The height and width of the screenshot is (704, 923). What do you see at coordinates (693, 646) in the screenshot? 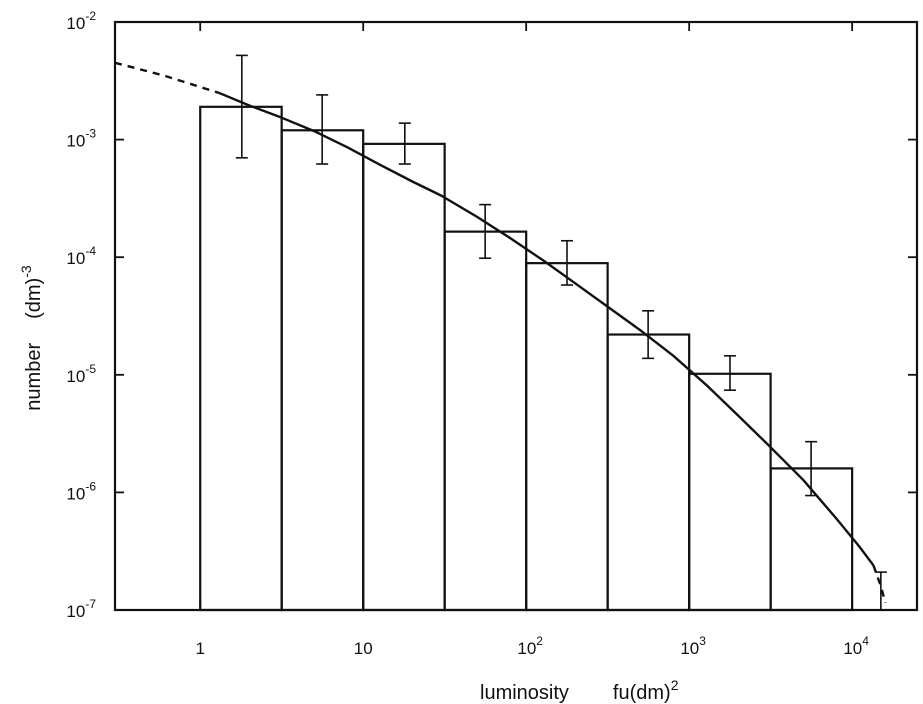
I see `x-tick-label-4: 10³` at bounding box center [693, 646].